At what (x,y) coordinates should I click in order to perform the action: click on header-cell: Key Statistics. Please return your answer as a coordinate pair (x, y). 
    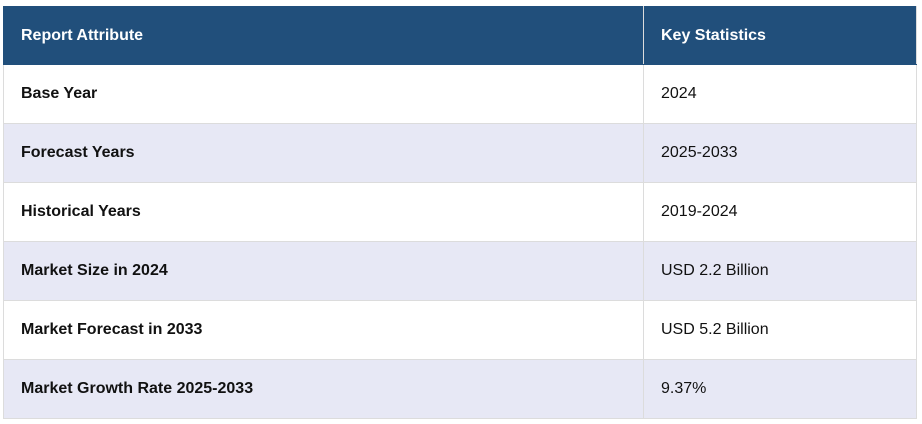
    Looking at the image, I should click on (780, 35).